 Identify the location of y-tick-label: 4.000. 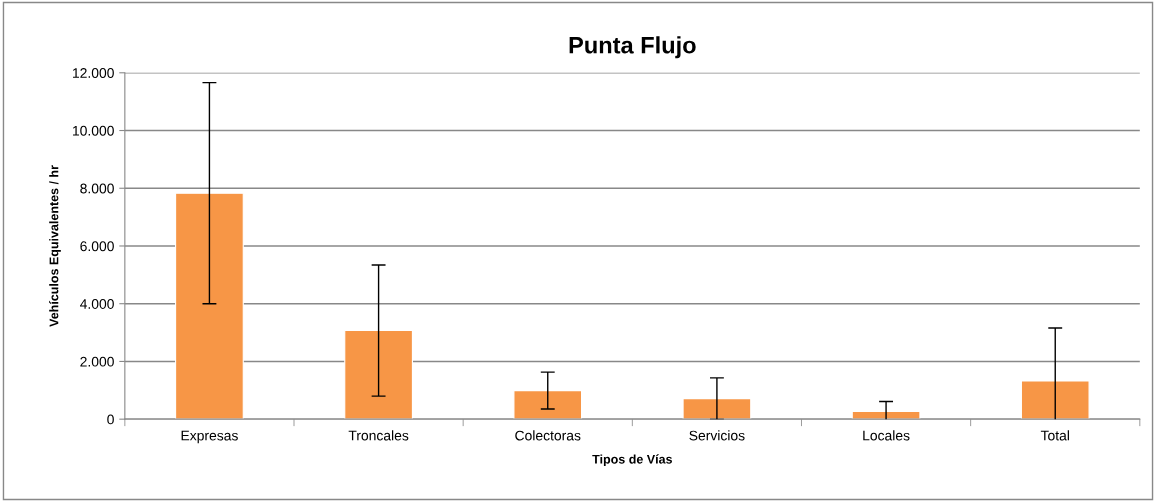
(97, 304).